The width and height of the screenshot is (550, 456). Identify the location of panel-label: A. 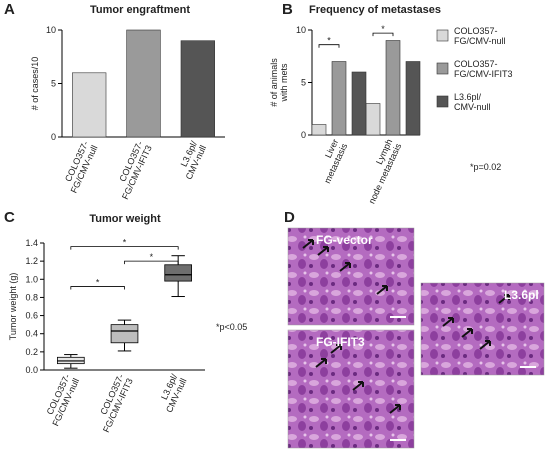
(9, 9).